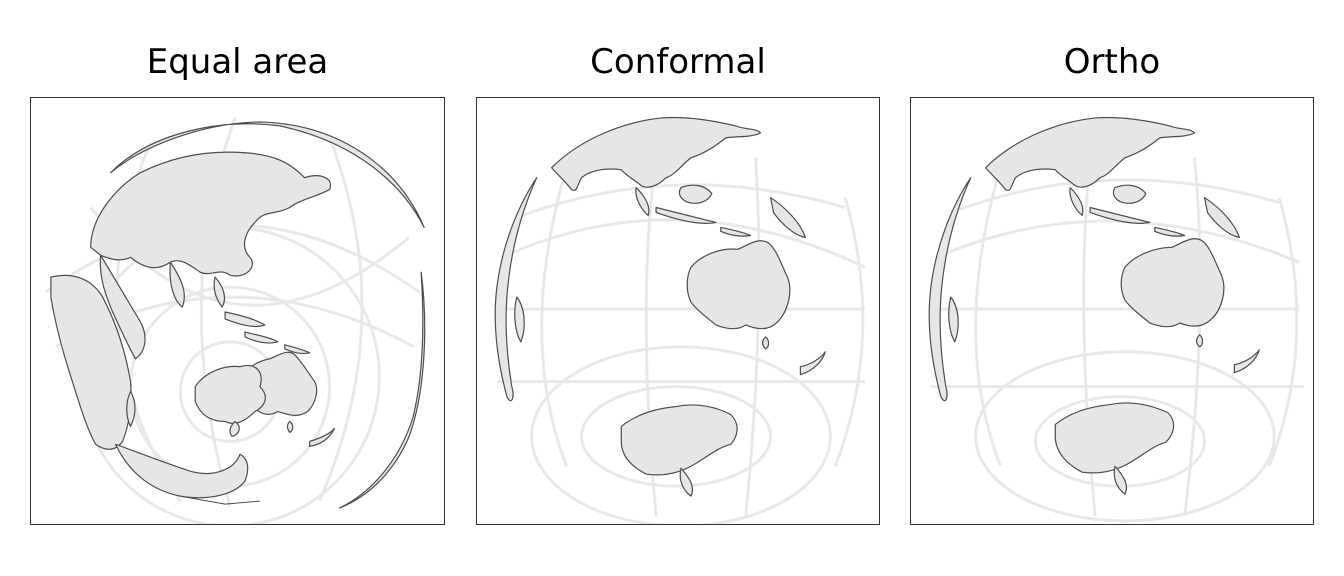 This screenshot has height=576, width=1344. What do you see at coordinates (678, 62) in the screenshot?
I see `panel-title-conformal: Conformal` at bounding box center [678, 62].